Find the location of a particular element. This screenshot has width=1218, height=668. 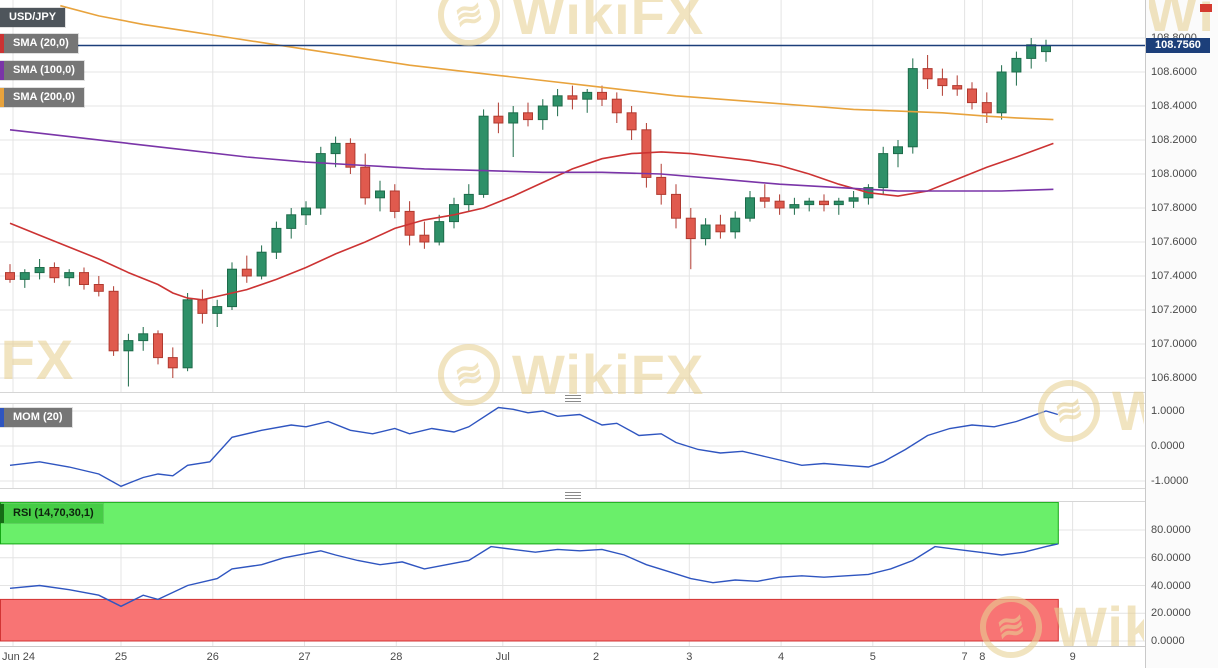

sma200-label: SMA (200,0) is located at coordinates (44, 97).